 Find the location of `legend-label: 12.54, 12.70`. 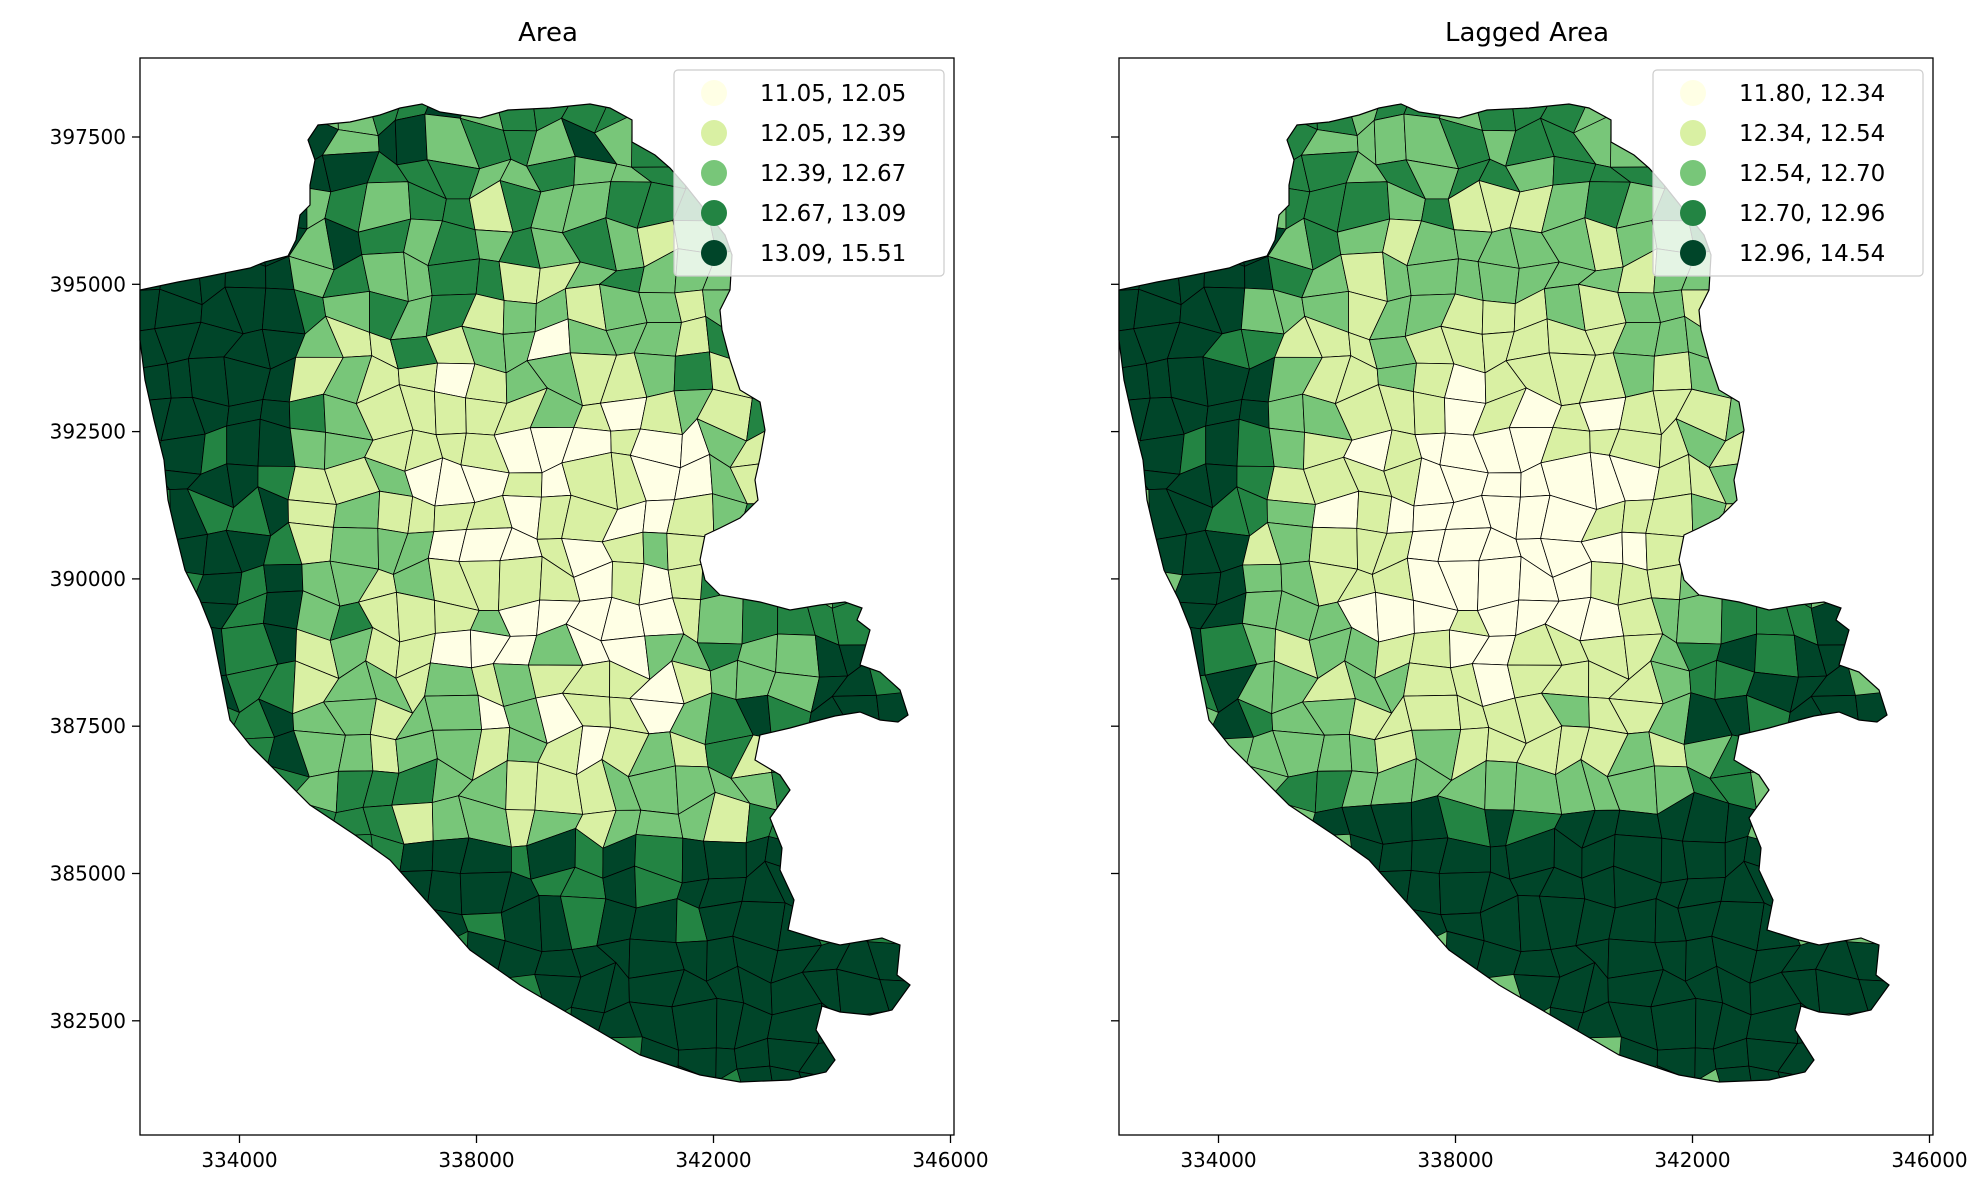

legend-label: 12.54, 12.70 is located at coordinates (1812, 174).